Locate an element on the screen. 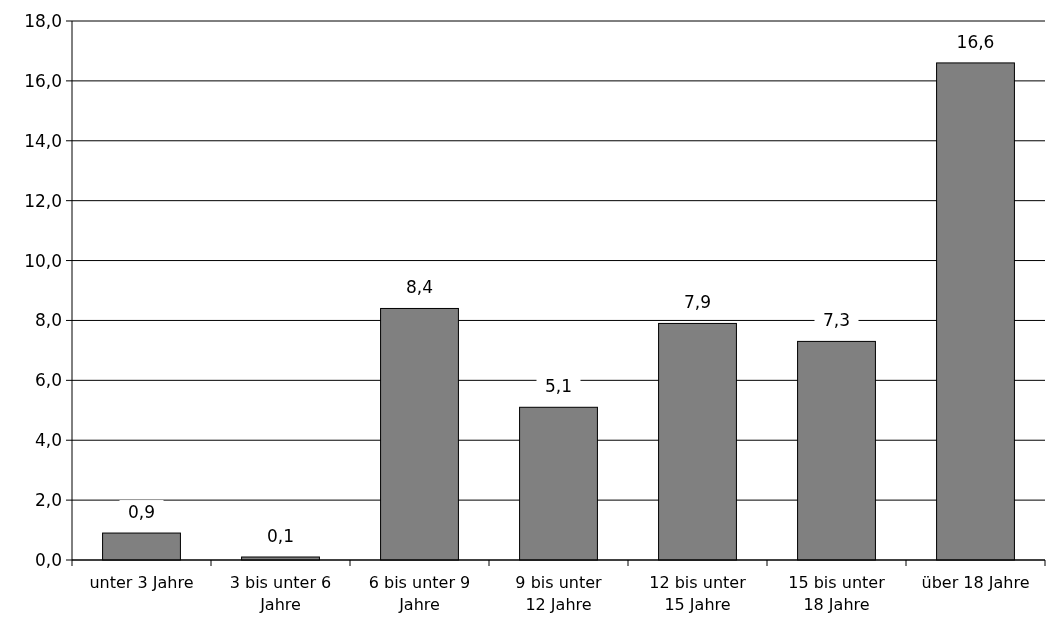 The width and height of the screenshot is (1058, 637). data-label: 5,1 is located at coordinates (558, 386).